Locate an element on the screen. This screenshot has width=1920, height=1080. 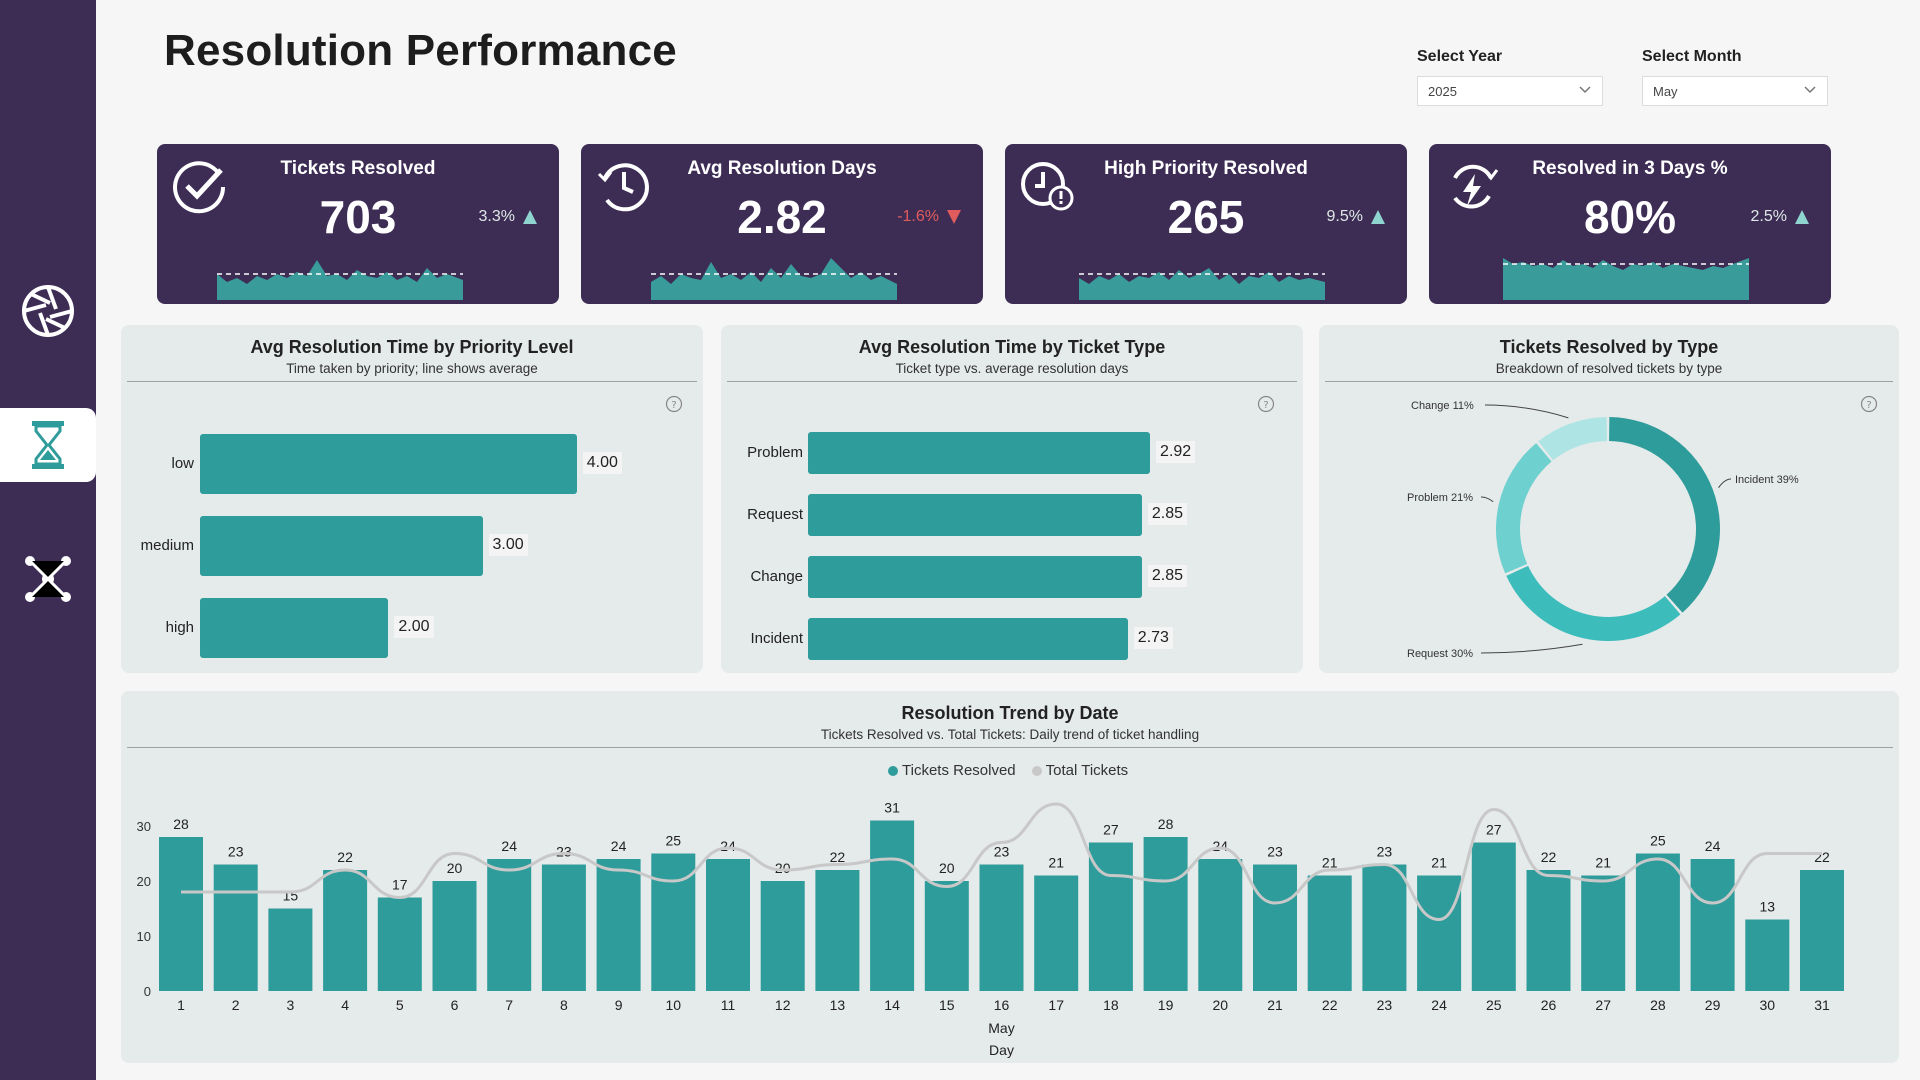
x-tick-label: 12 is located at coordinates (783, 1005).